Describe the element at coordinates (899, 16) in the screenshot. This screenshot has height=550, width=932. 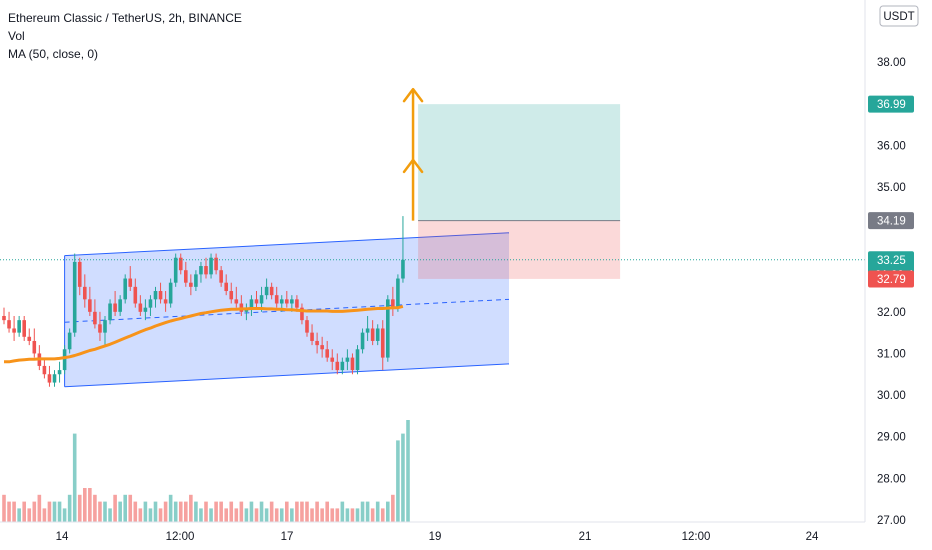
I see `currency-badge` at that location.